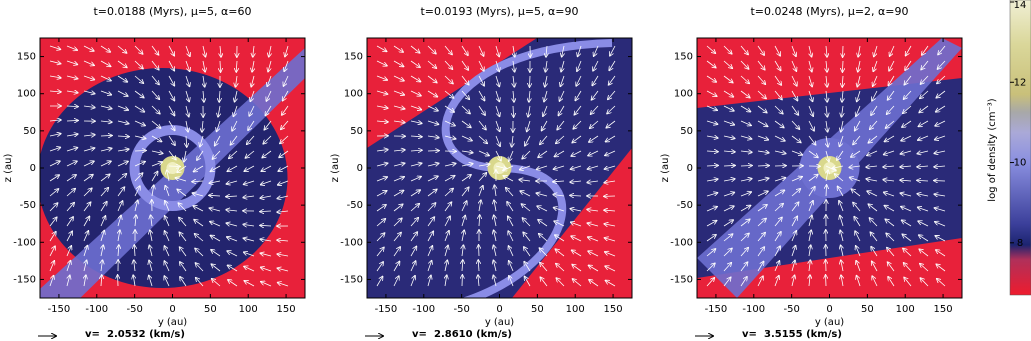  Describe the element at coordinates (537, 309) in the screenshot. I see `x-tick-label: 50` at that location.